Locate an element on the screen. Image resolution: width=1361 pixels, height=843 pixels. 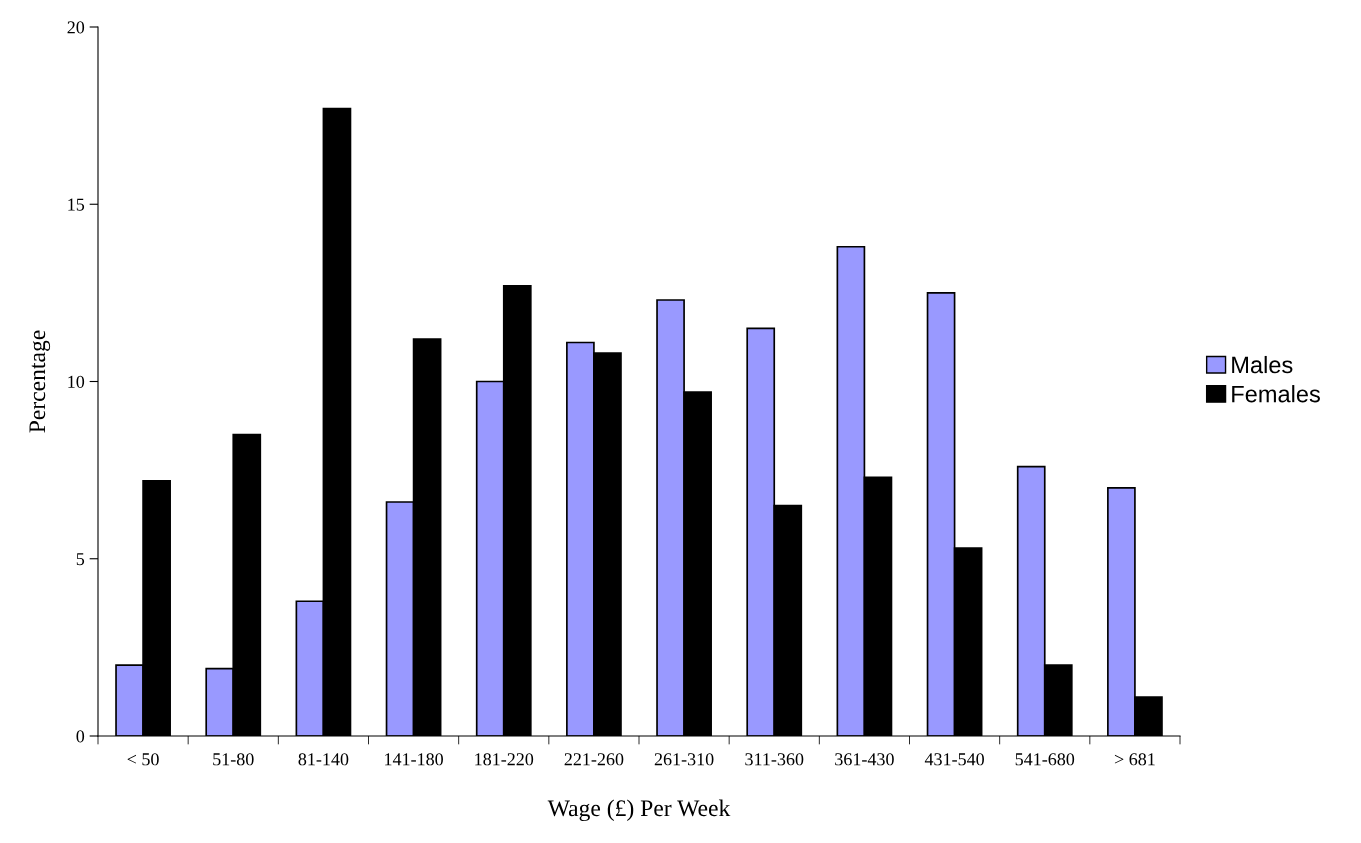
x-tick-label: < 50 is located at coordinates (143, 759).